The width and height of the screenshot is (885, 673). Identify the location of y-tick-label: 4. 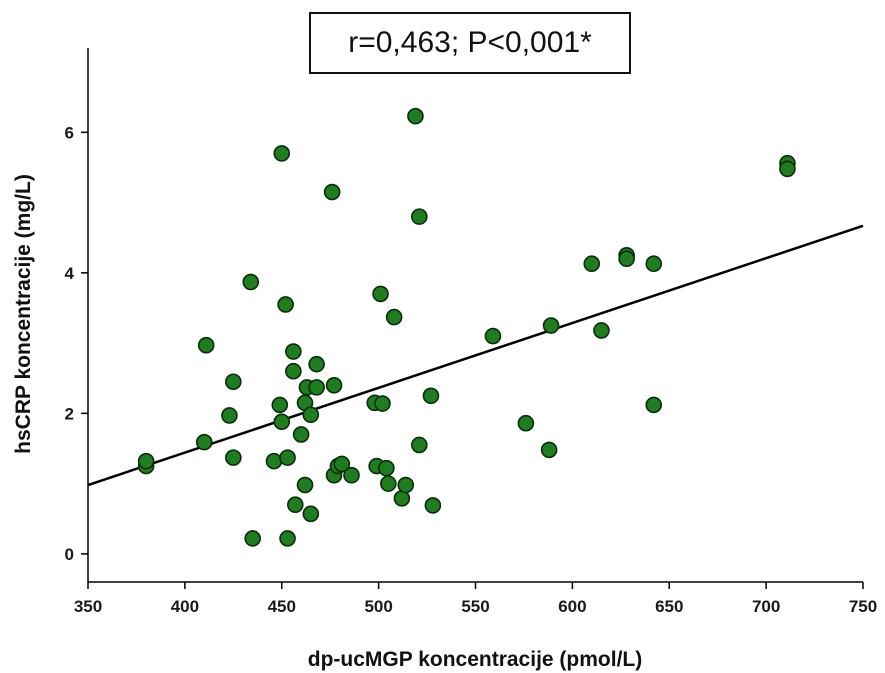
(70, 273).